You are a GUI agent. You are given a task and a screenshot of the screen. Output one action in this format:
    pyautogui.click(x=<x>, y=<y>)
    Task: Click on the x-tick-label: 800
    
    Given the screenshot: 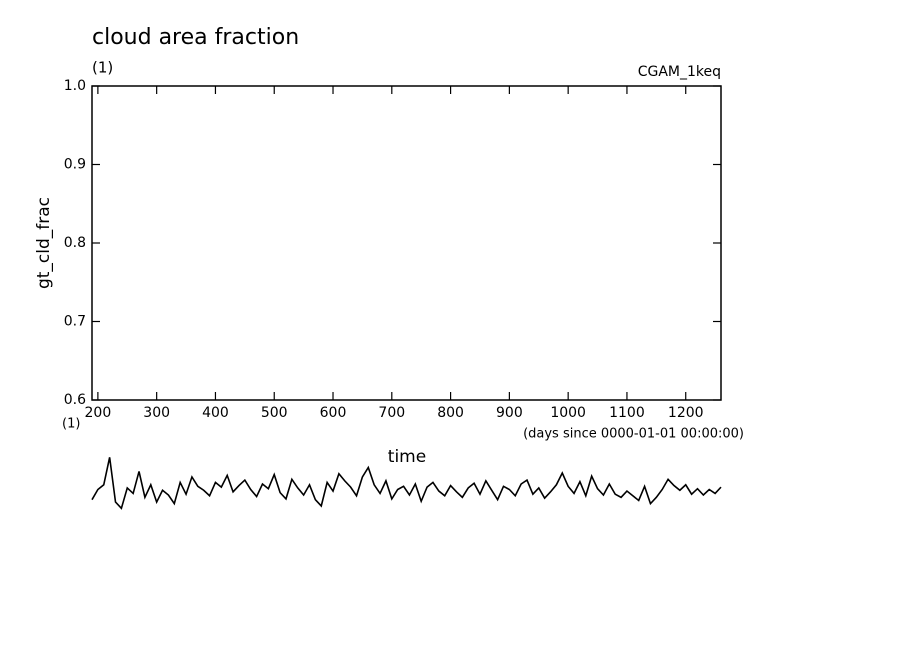 What is the action you would take?
    pyautogui.click(x=450, y=413)
    